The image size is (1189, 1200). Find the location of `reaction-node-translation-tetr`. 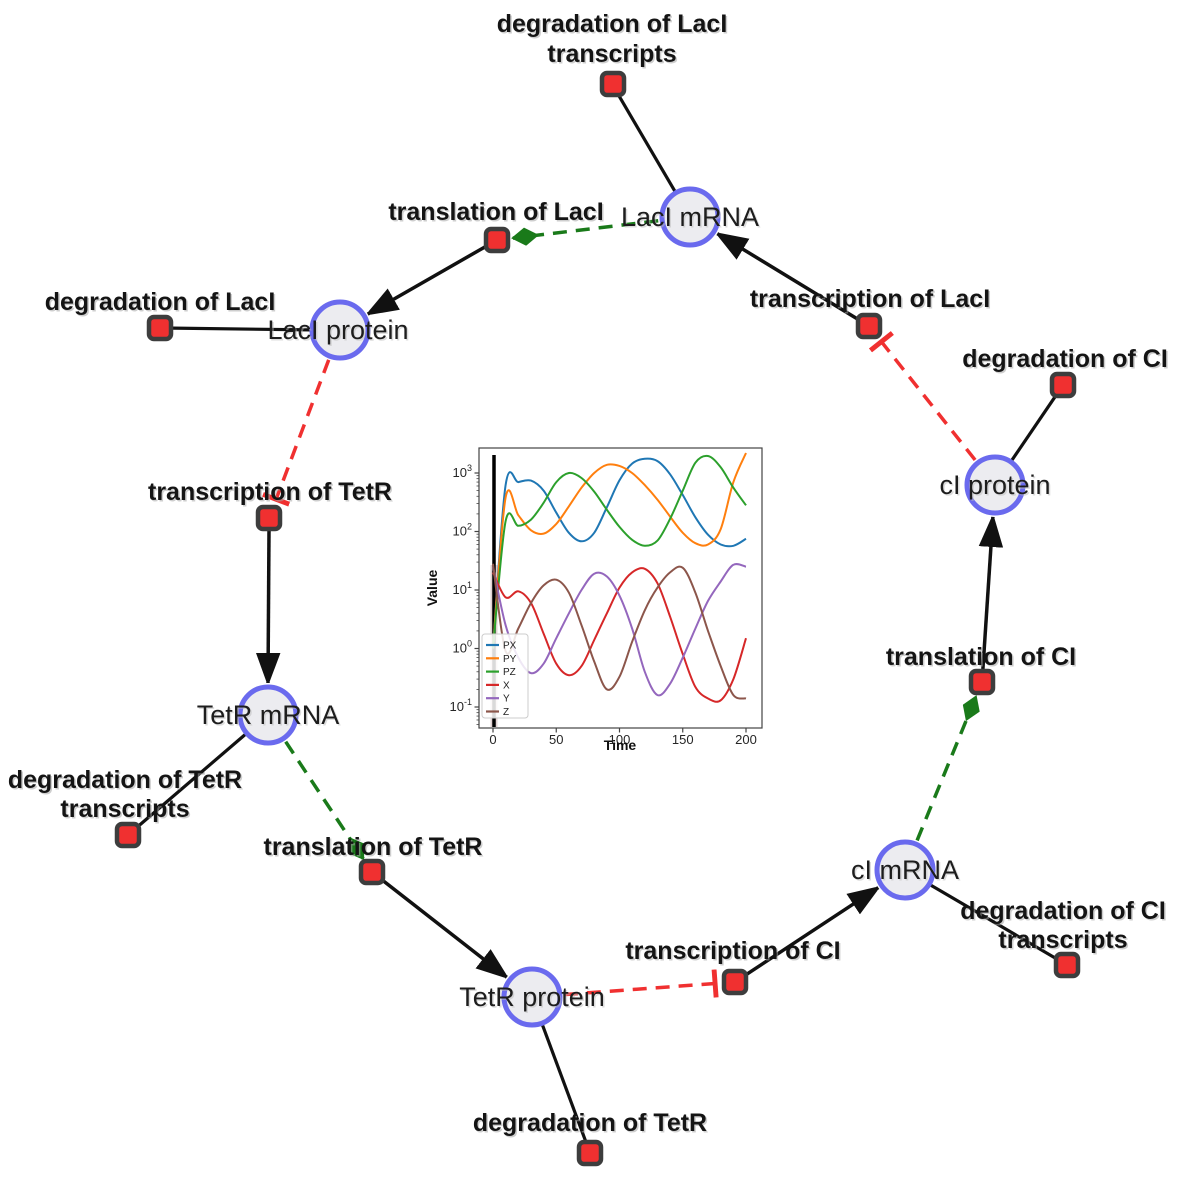

reaction-node-translation-tetr is located at coordinates (372, 872).